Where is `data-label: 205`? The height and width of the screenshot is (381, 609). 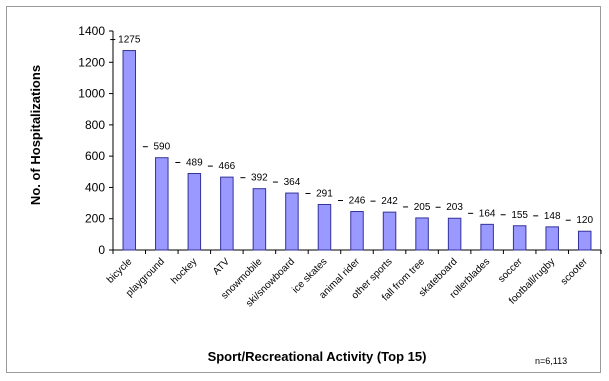
data-label: 205 is located at coordinates (422, 207).